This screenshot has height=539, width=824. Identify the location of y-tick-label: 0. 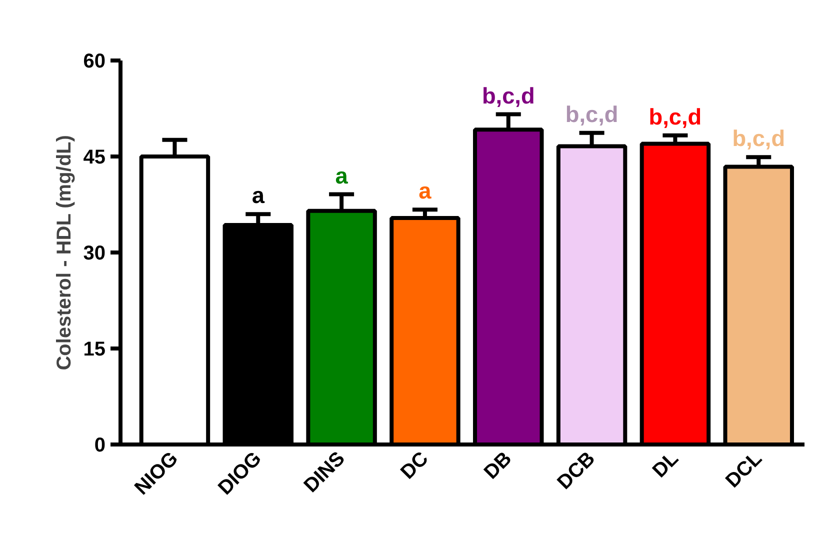
(100, 445).